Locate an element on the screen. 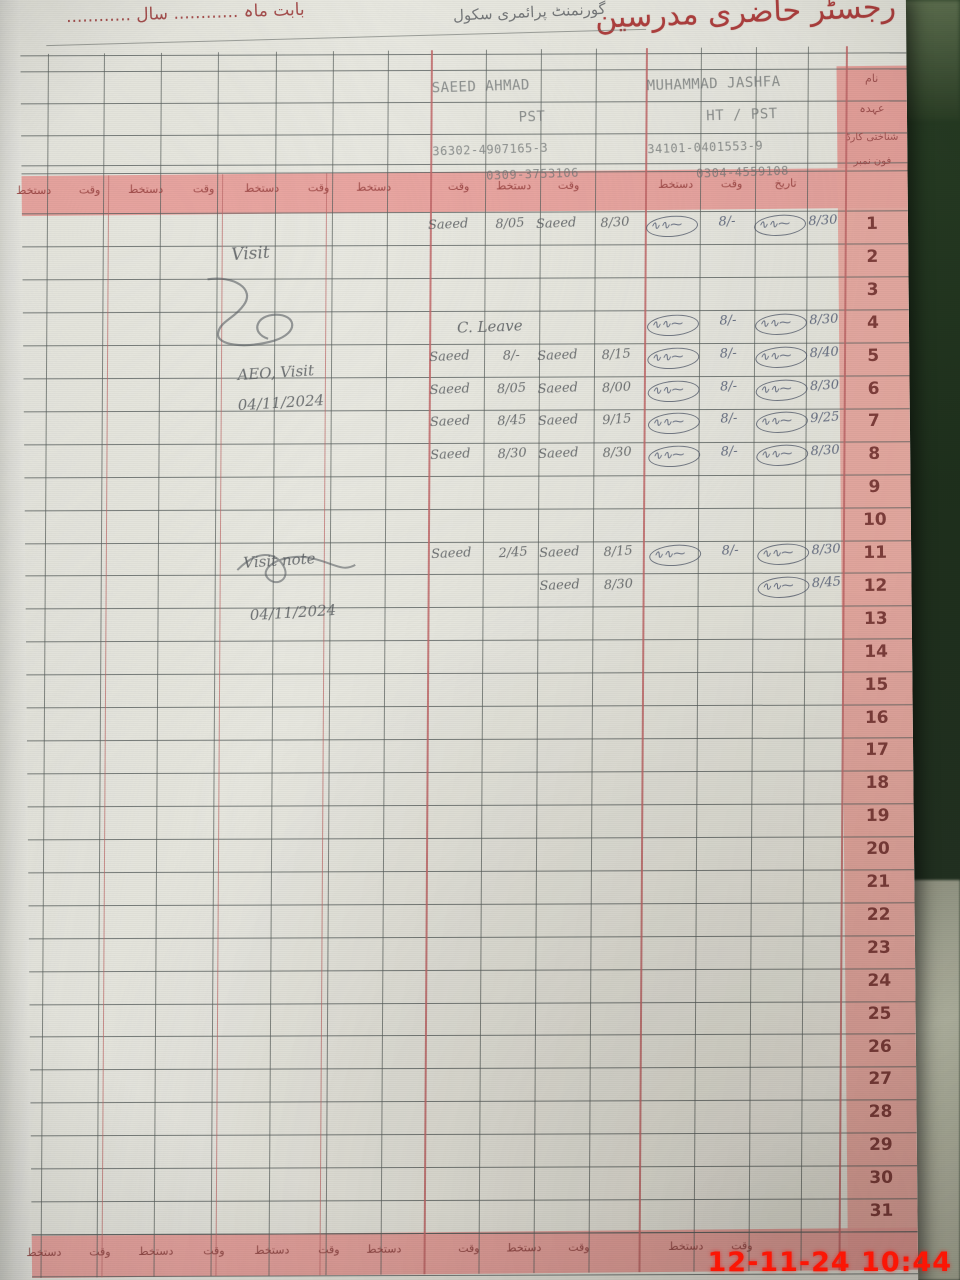  row-number-2: 2 is located at coordinates (872, 256).